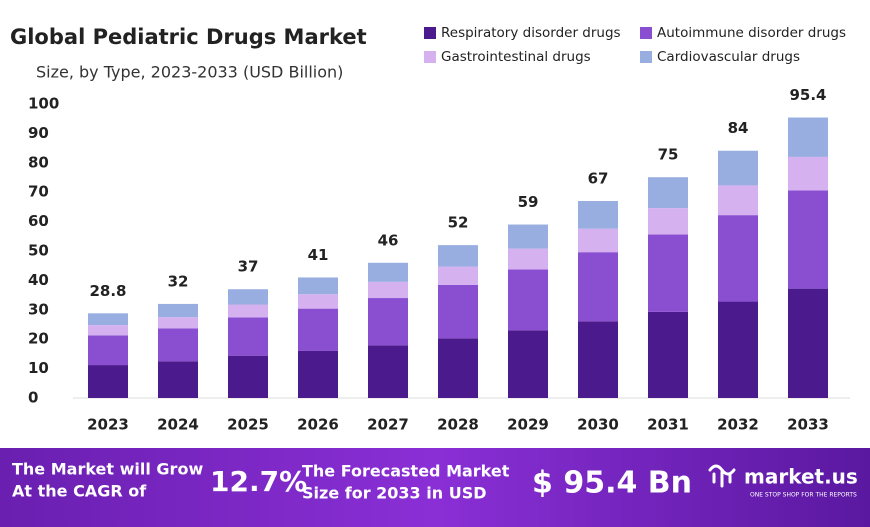 The width and height of the screenshot is (870, 527). Describe the element at coordinates (318, 425) in the screenshot. I see `x-tick-label: 2026` at that location.